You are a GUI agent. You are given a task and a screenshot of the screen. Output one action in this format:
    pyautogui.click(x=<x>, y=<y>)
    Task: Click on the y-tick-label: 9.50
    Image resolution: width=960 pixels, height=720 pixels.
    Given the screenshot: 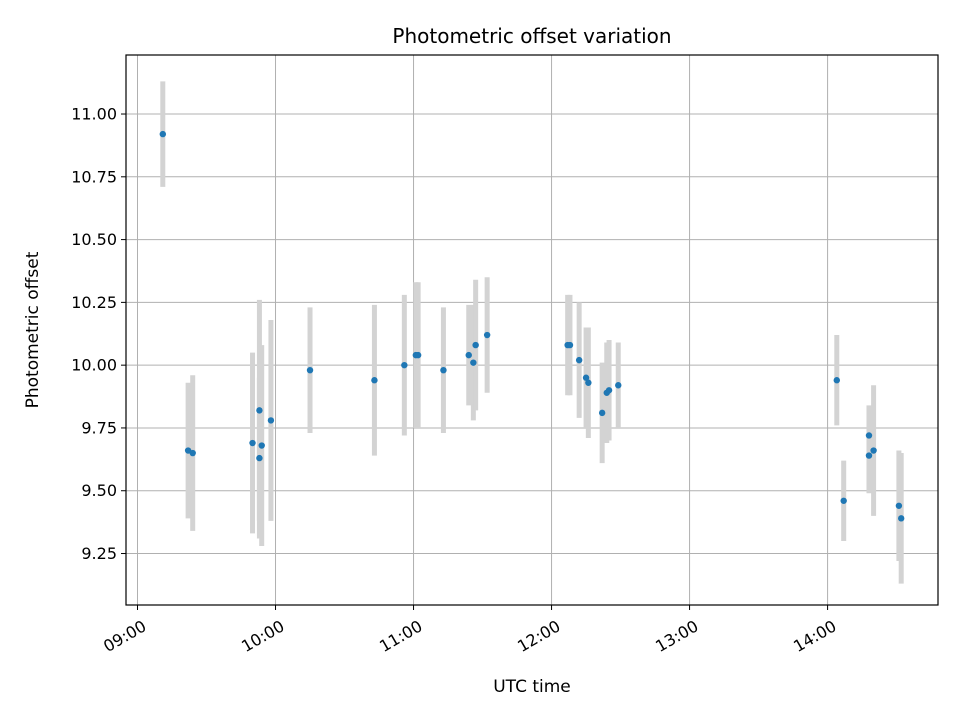 What is the action you would take?
    pyautogui.click(x=99, y=490)
    